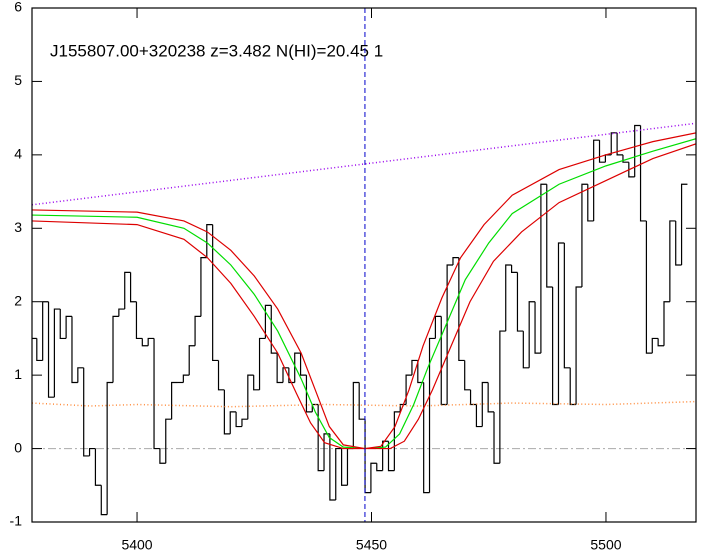  What do you see at coordinates (18, 154) in the screenshot?
I see `y-tick-label: 4` at bounding box center [18, 154].